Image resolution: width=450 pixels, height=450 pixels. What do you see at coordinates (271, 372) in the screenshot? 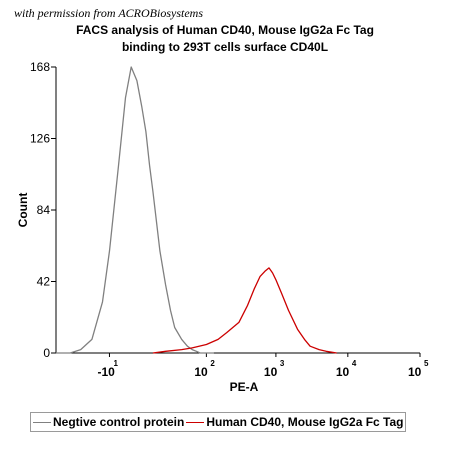
I see `x-tick-label-2: 10` at bounding box center [271, 372].